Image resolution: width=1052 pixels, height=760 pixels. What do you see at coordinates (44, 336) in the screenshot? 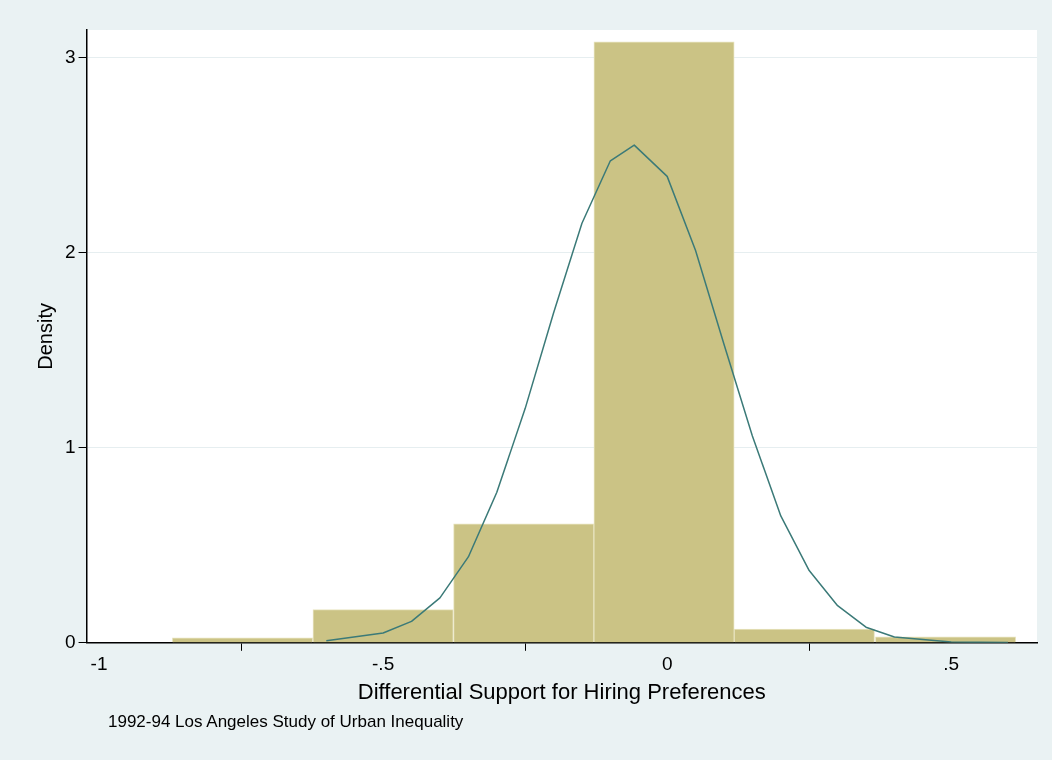
I see `y-axis-title: Density` at bounding box center [44, 336].